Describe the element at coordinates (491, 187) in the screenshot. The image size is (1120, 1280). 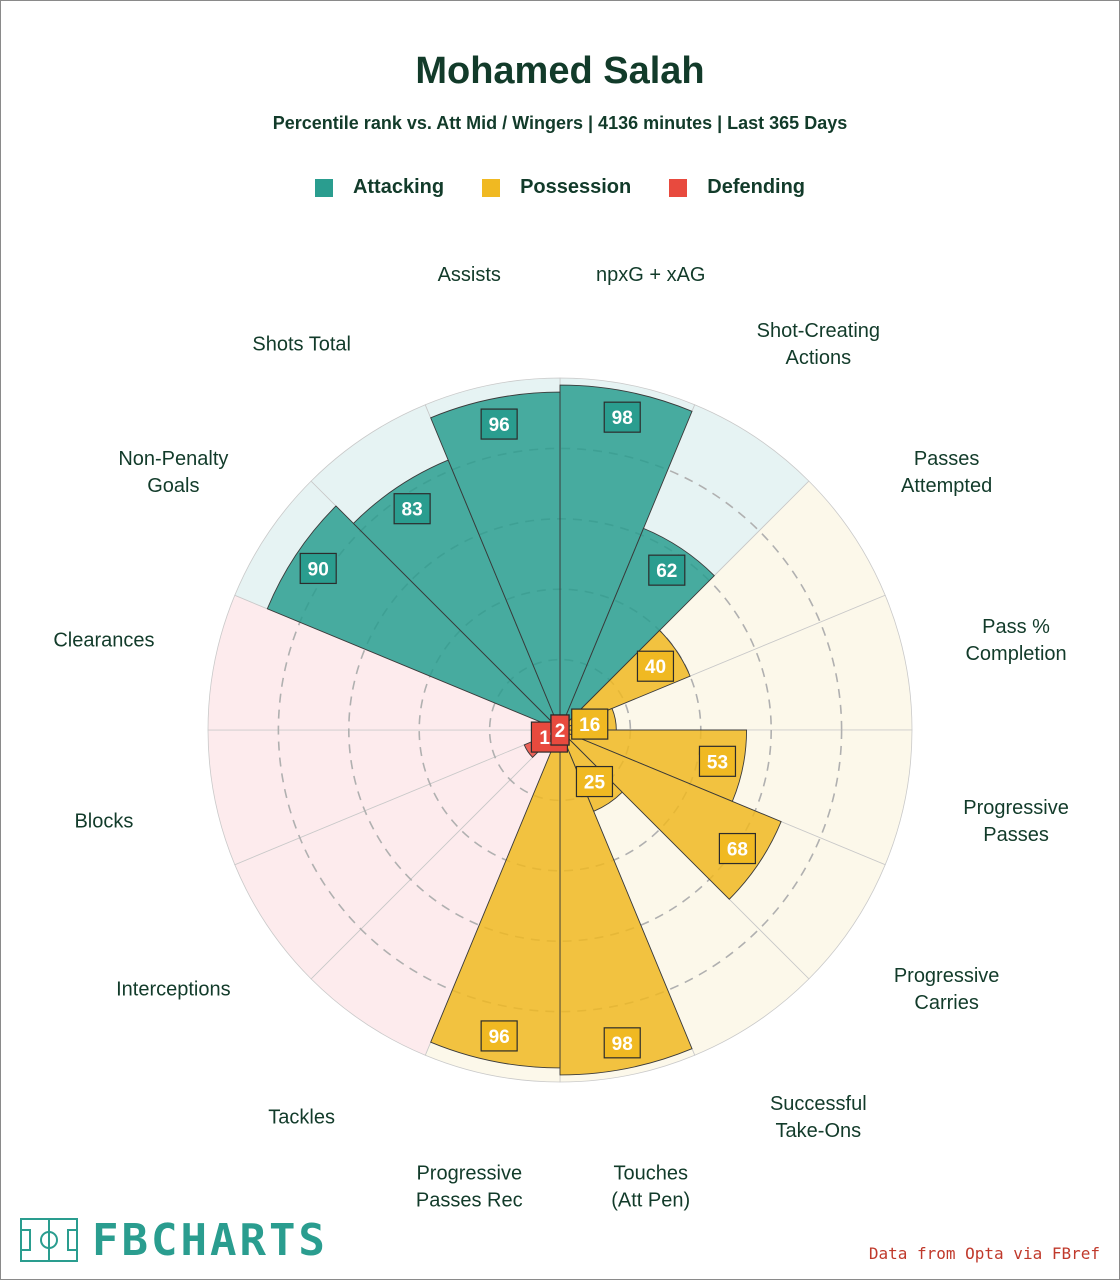
I see `legend-swatch-possession` at that location.